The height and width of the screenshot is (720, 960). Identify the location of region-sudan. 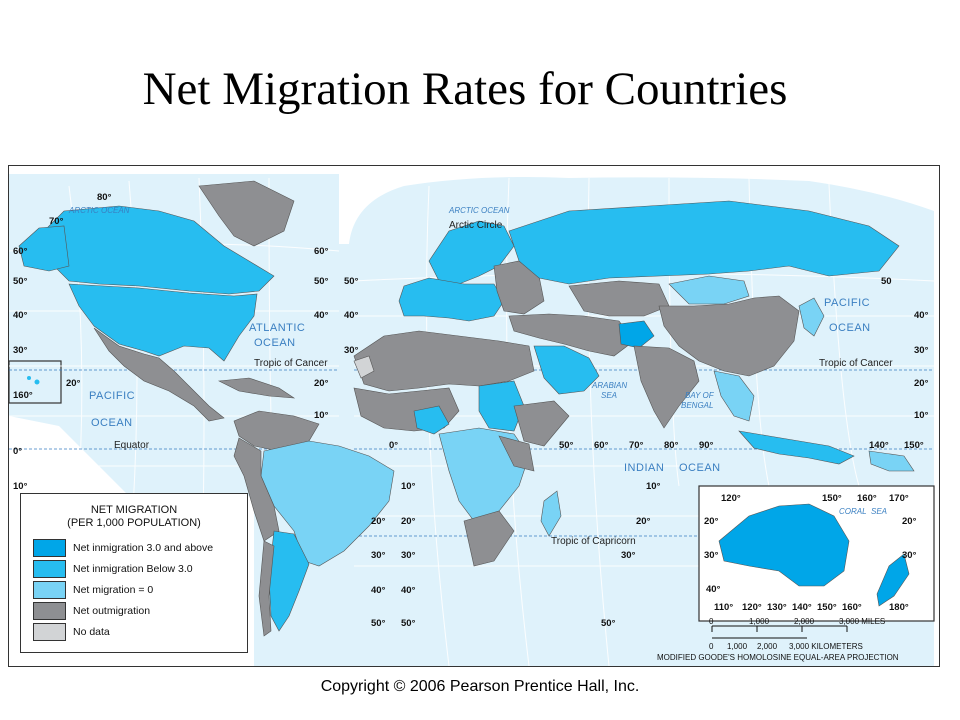
(501, 406).